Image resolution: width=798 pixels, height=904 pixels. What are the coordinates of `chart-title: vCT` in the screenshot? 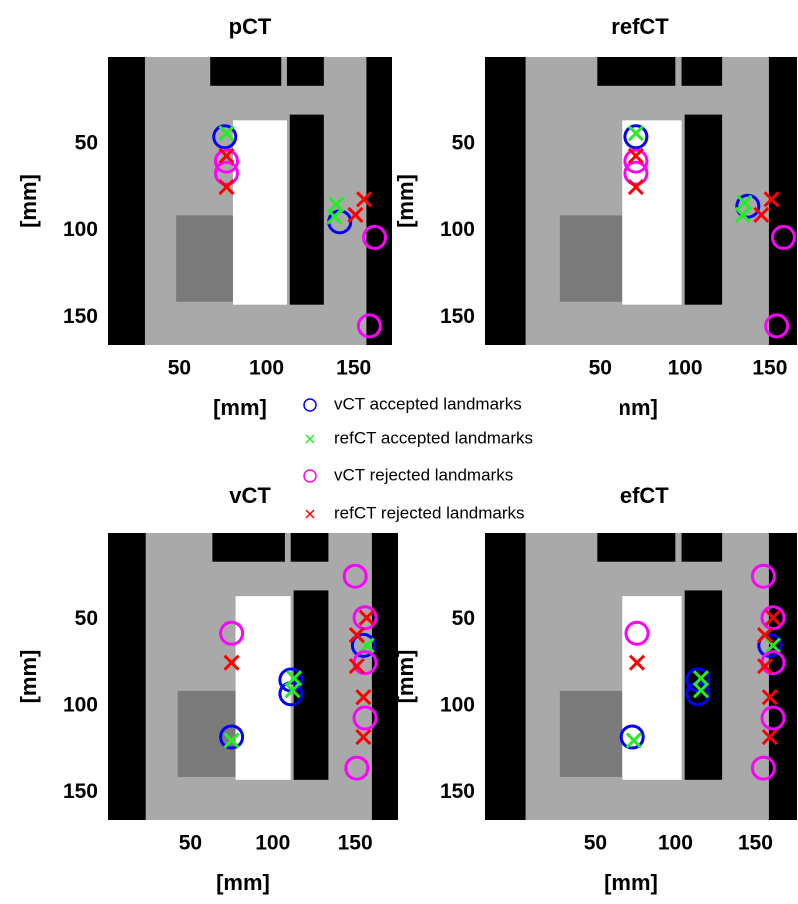 It's located at (250, 495).